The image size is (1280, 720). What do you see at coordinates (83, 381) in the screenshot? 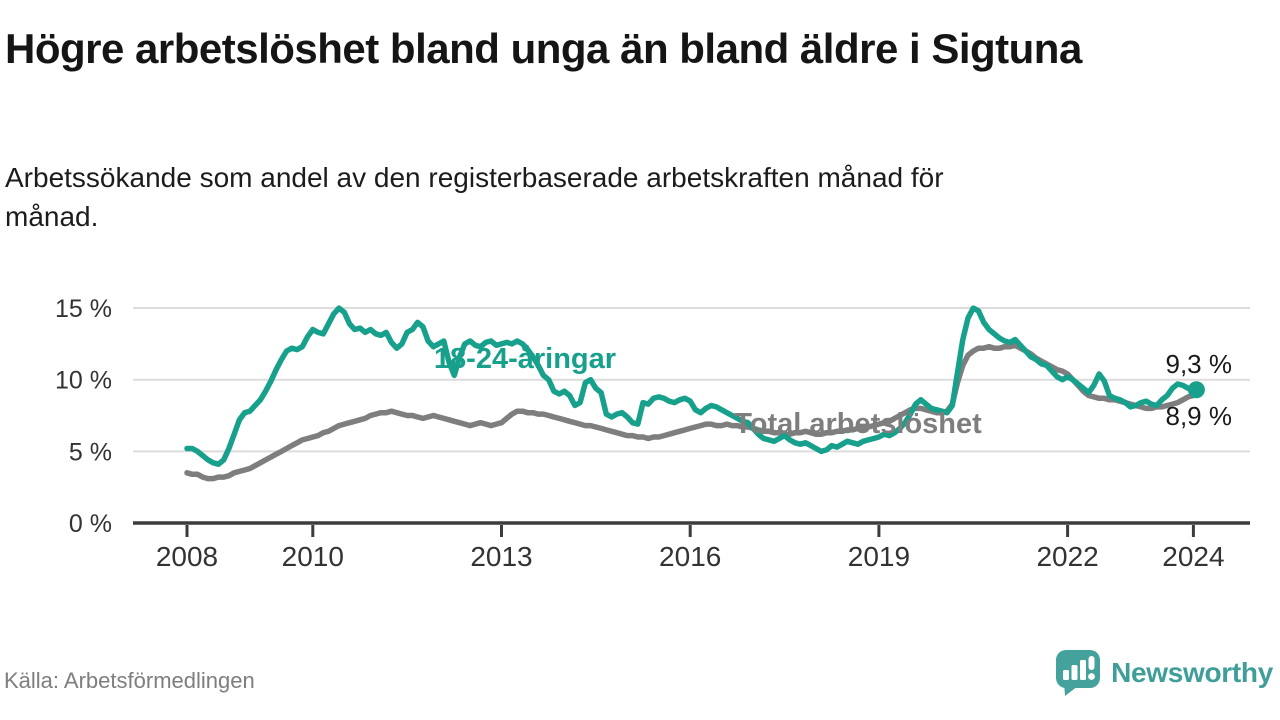
I see `y-tick-label: 10 %` at bounding box center [83, 381].